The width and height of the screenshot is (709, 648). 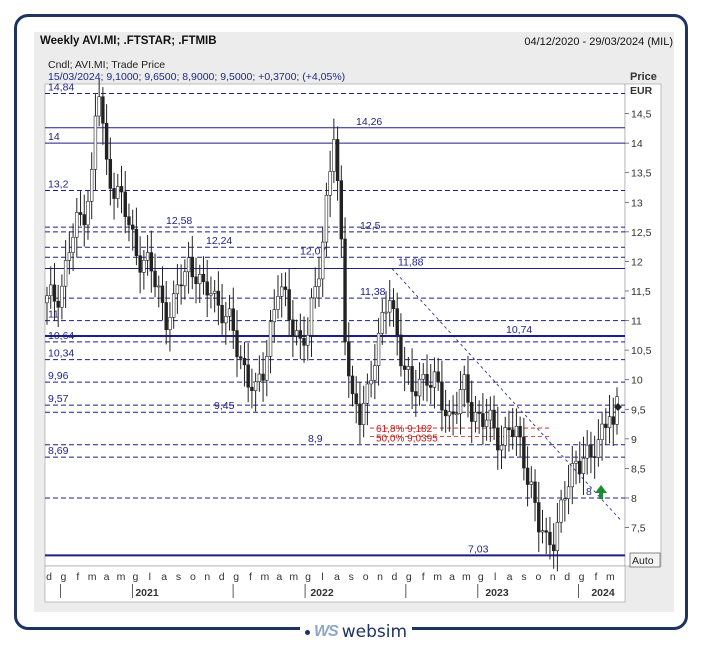 I want to click on auto-button: Auto, so click(x=645, y=560).